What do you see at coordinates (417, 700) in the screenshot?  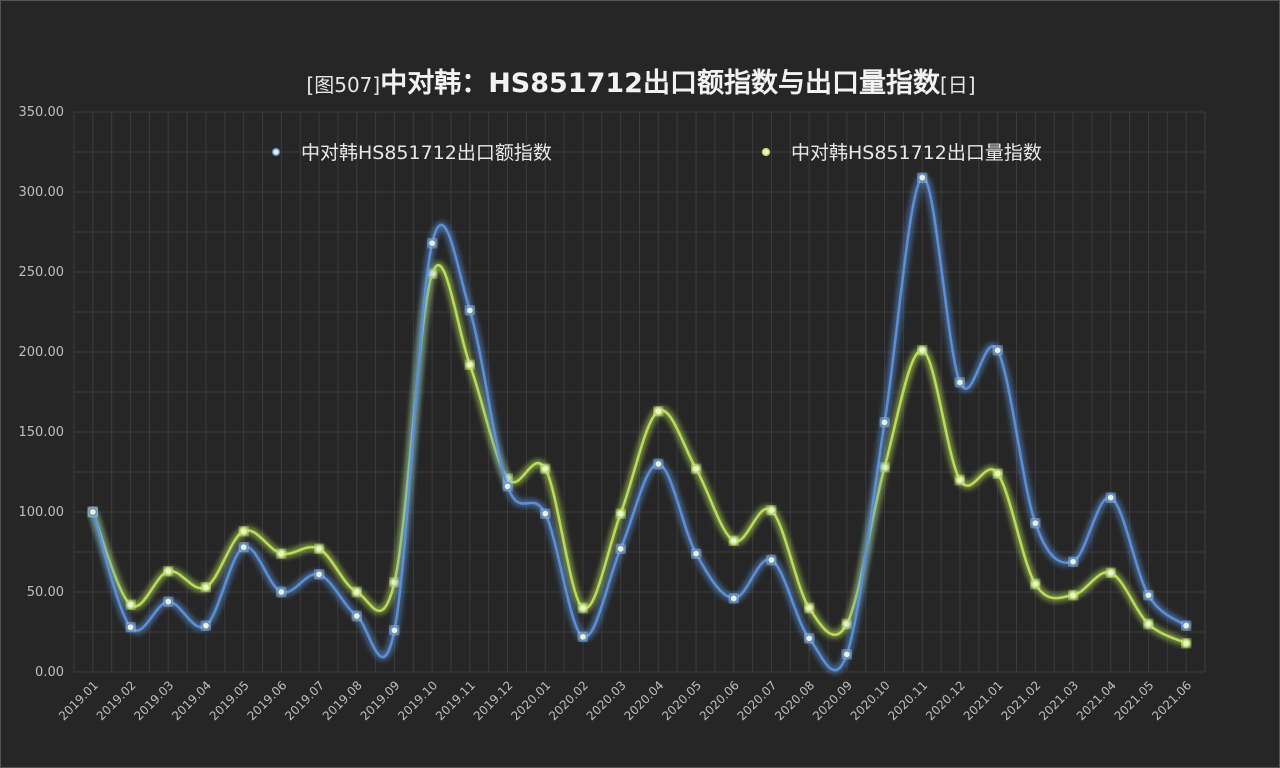 I see `x-tick-label: 2019.10` at bounding box center [417, 700].